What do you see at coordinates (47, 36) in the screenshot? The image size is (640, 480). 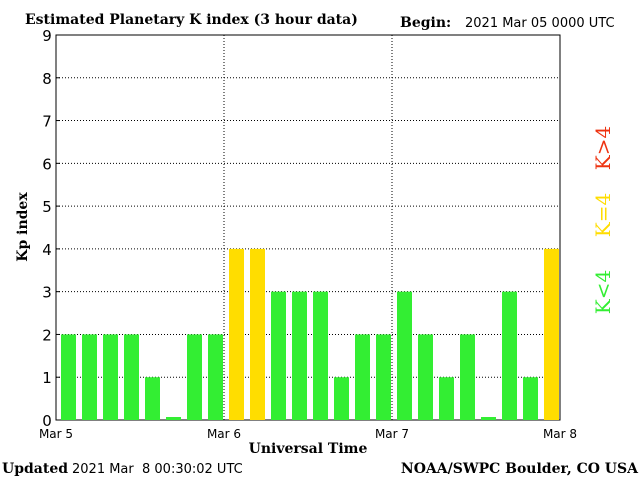 I see `y-tick-label: 9` at bounding box center [47, 36].